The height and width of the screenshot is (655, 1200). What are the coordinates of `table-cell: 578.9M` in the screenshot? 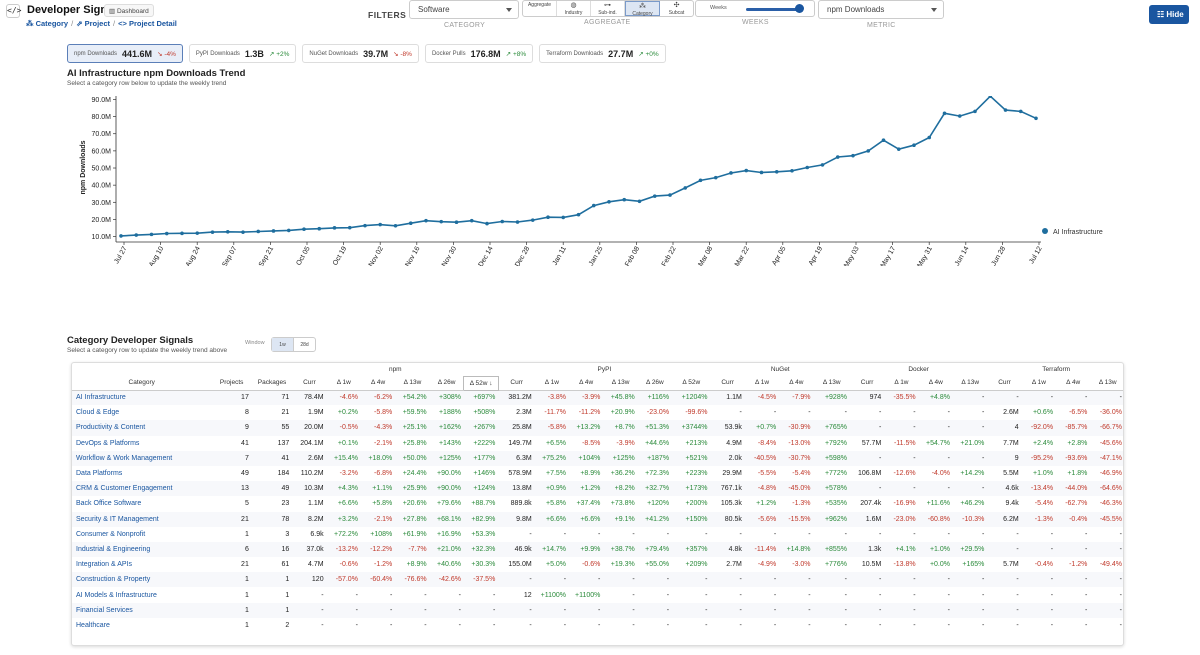 It's located at (520, 474).